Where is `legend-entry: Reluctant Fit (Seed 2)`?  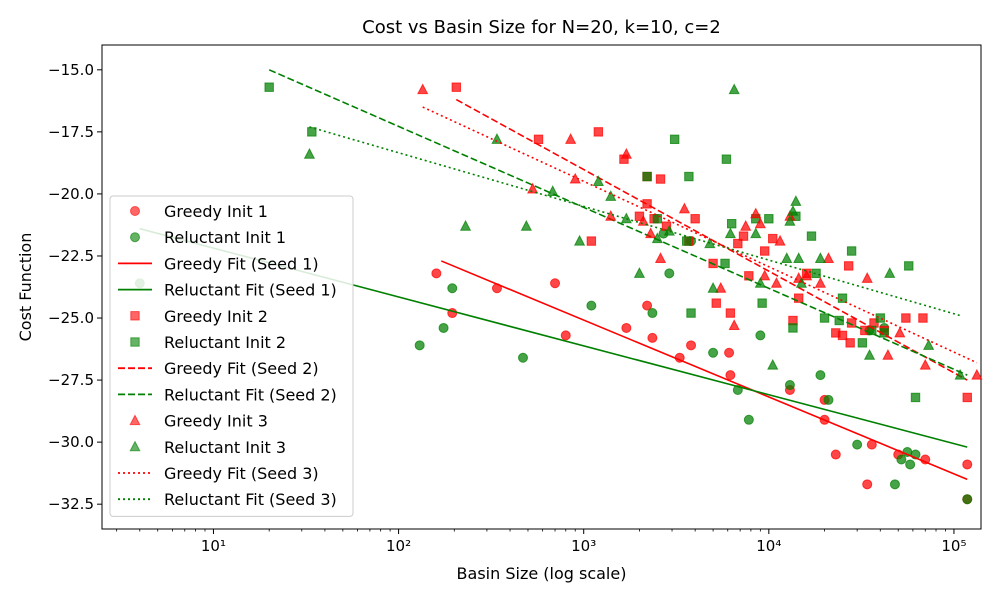
legend-entry: Reluctant Fit (Seed 2) is located at coordinates (227, 394).